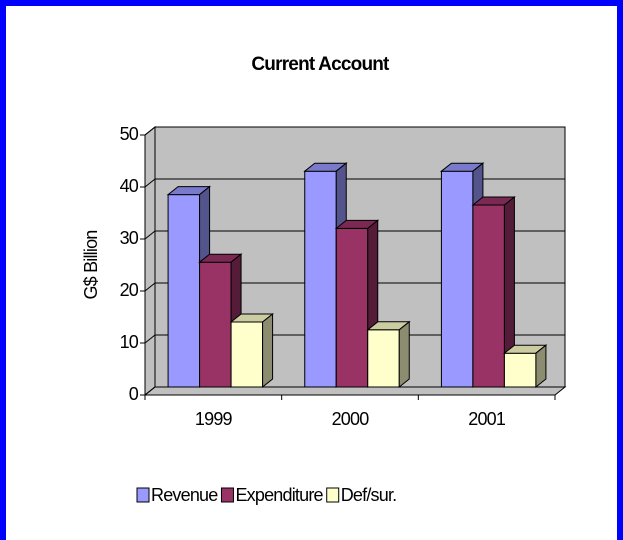  I want to click on y-tick-label: 0, so click(134, 394).